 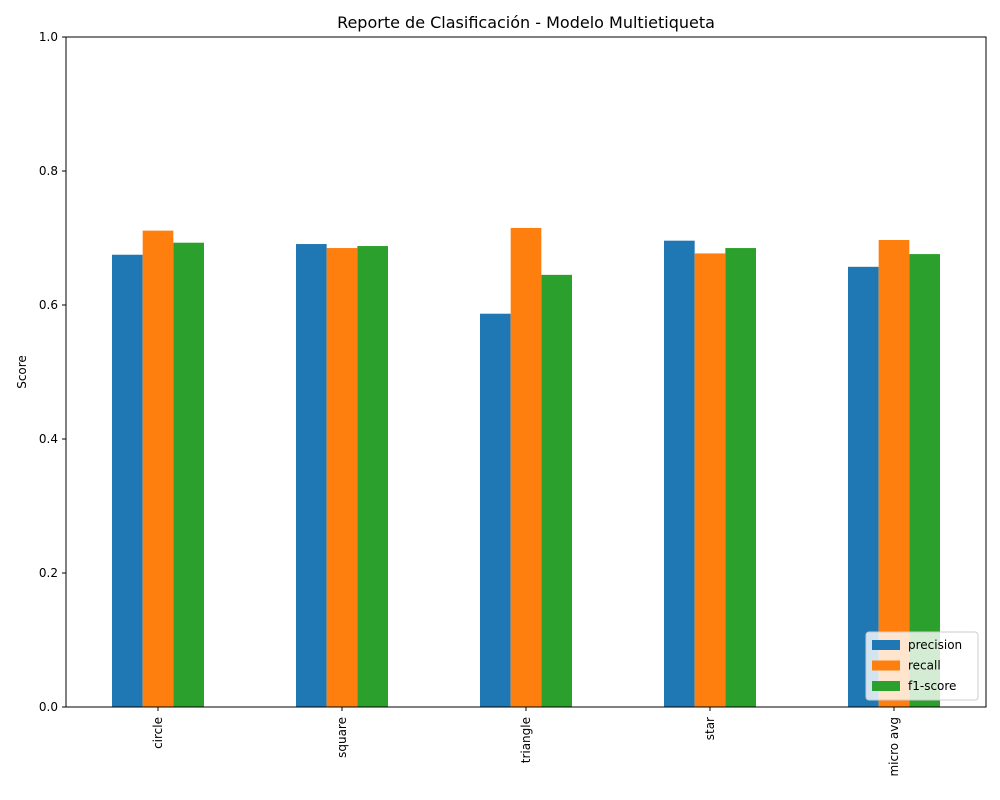 What do you see at coordinates (894, 747) in the screenshot?
I see `x-tick-label: micro avg` at bounding box center [894, 747].